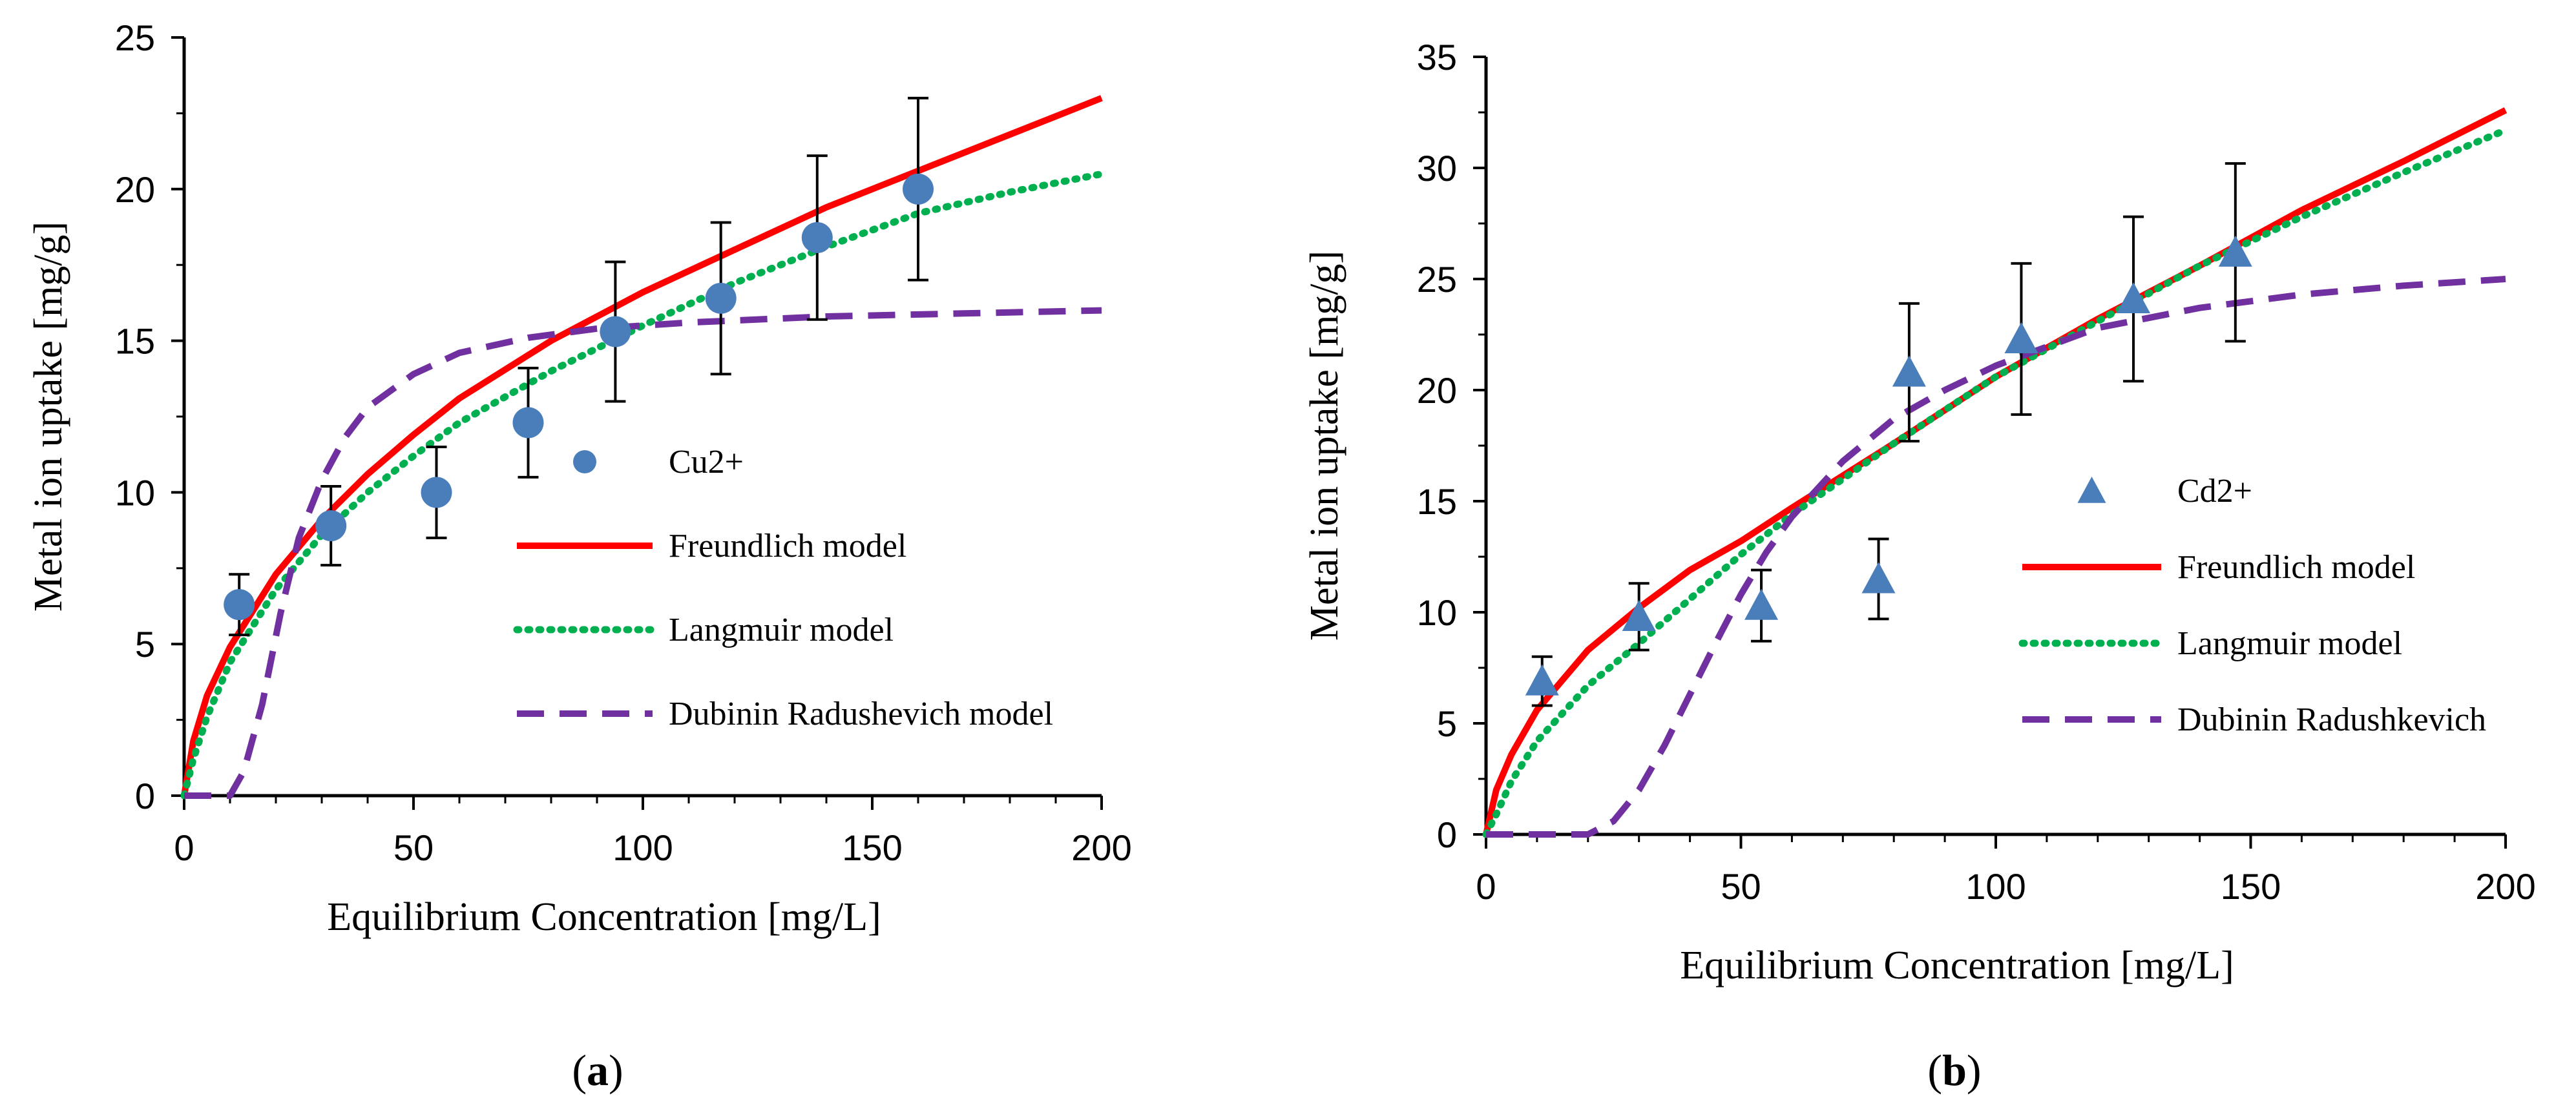  What do you see at coordinates (584, 461) in the screenshot?
I see `legend-marker-cu2-` at bounding box center [584, 461].